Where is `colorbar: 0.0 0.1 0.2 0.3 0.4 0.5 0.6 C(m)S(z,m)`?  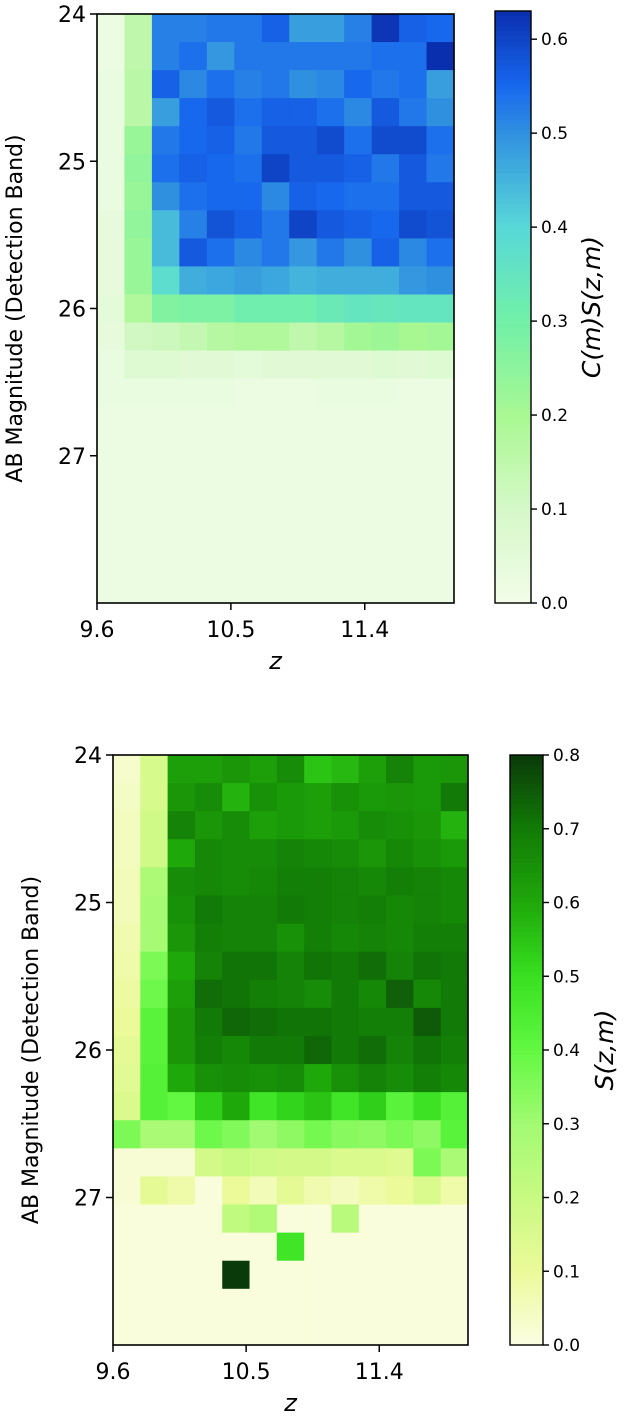 colorbar: 0.0 0.1 0.2 0.3 0.4 0.5 0.6 C(m)S(z,m) is located at coordinates (550, 312).